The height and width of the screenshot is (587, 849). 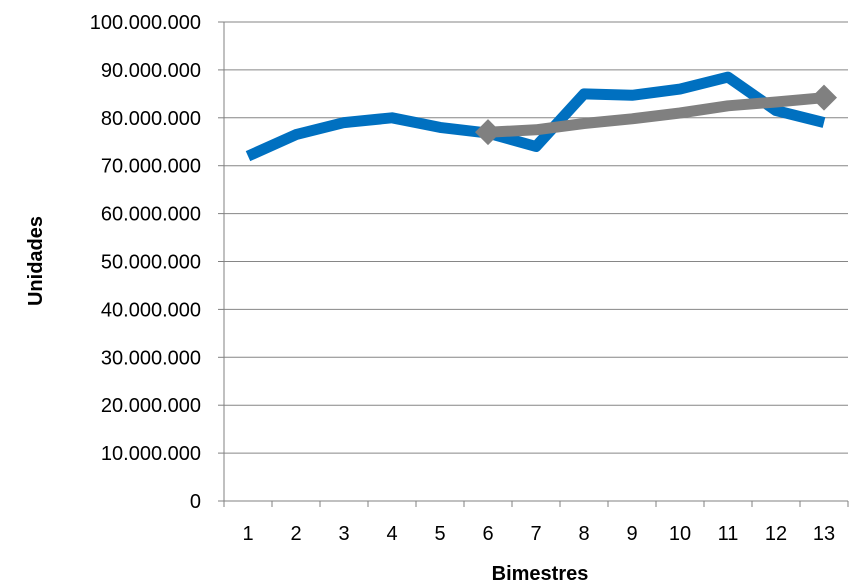 What do you see at coordinates (151, 406) in the screenshot?
I see `y-tick-label: 20.000.000` at bounding box center [151, 406].